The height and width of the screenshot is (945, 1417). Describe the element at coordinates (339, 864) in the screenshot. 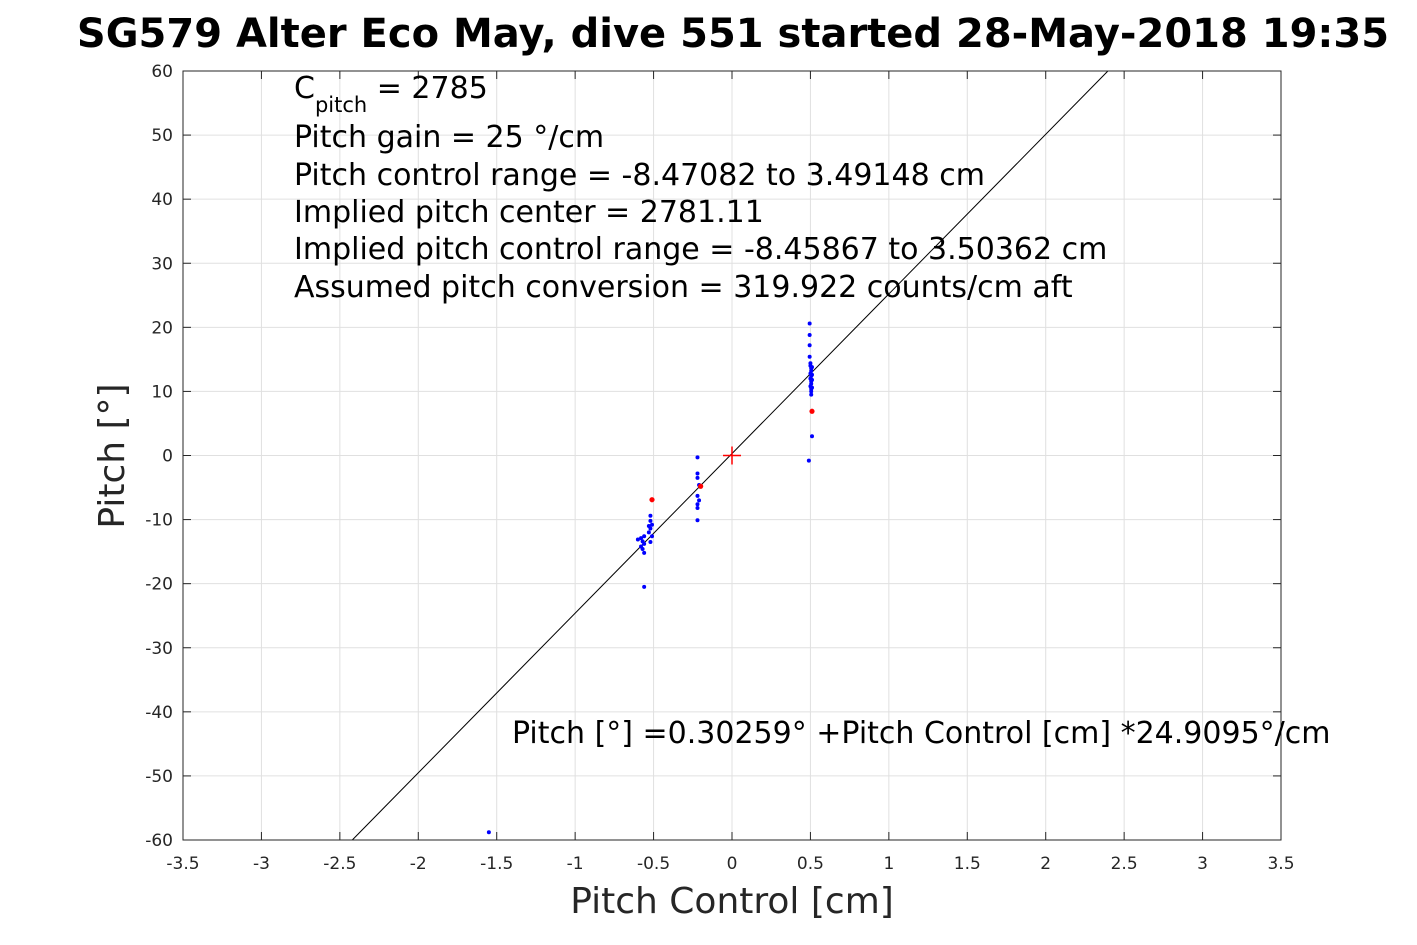

I see `x-tick-label: -2.5` at that location.